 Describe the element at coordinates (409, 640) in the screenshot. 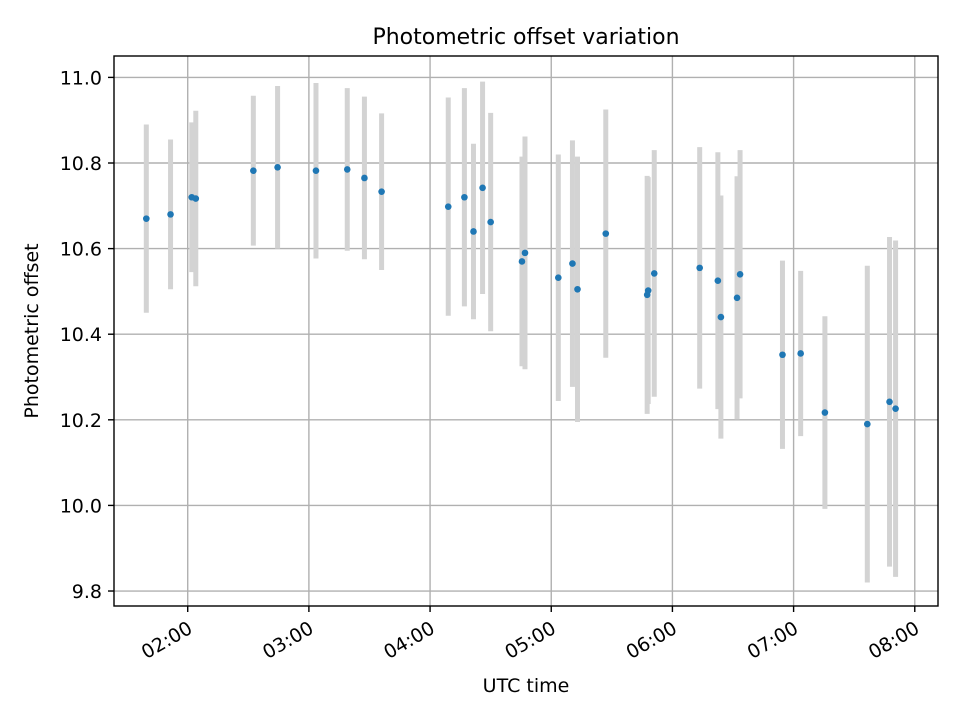

I see `x-tick-label: 04:00` at that location.